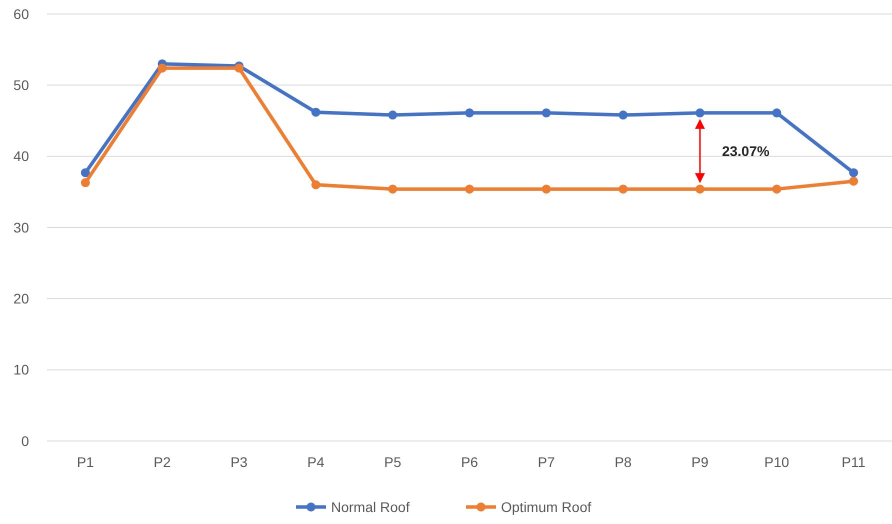 The height and width of the screenshot is (524, 892). What do you see at coordinates (21, 156) in the screenshot?
I see `y-tick-label: 40` at bounding box center [21, 156].